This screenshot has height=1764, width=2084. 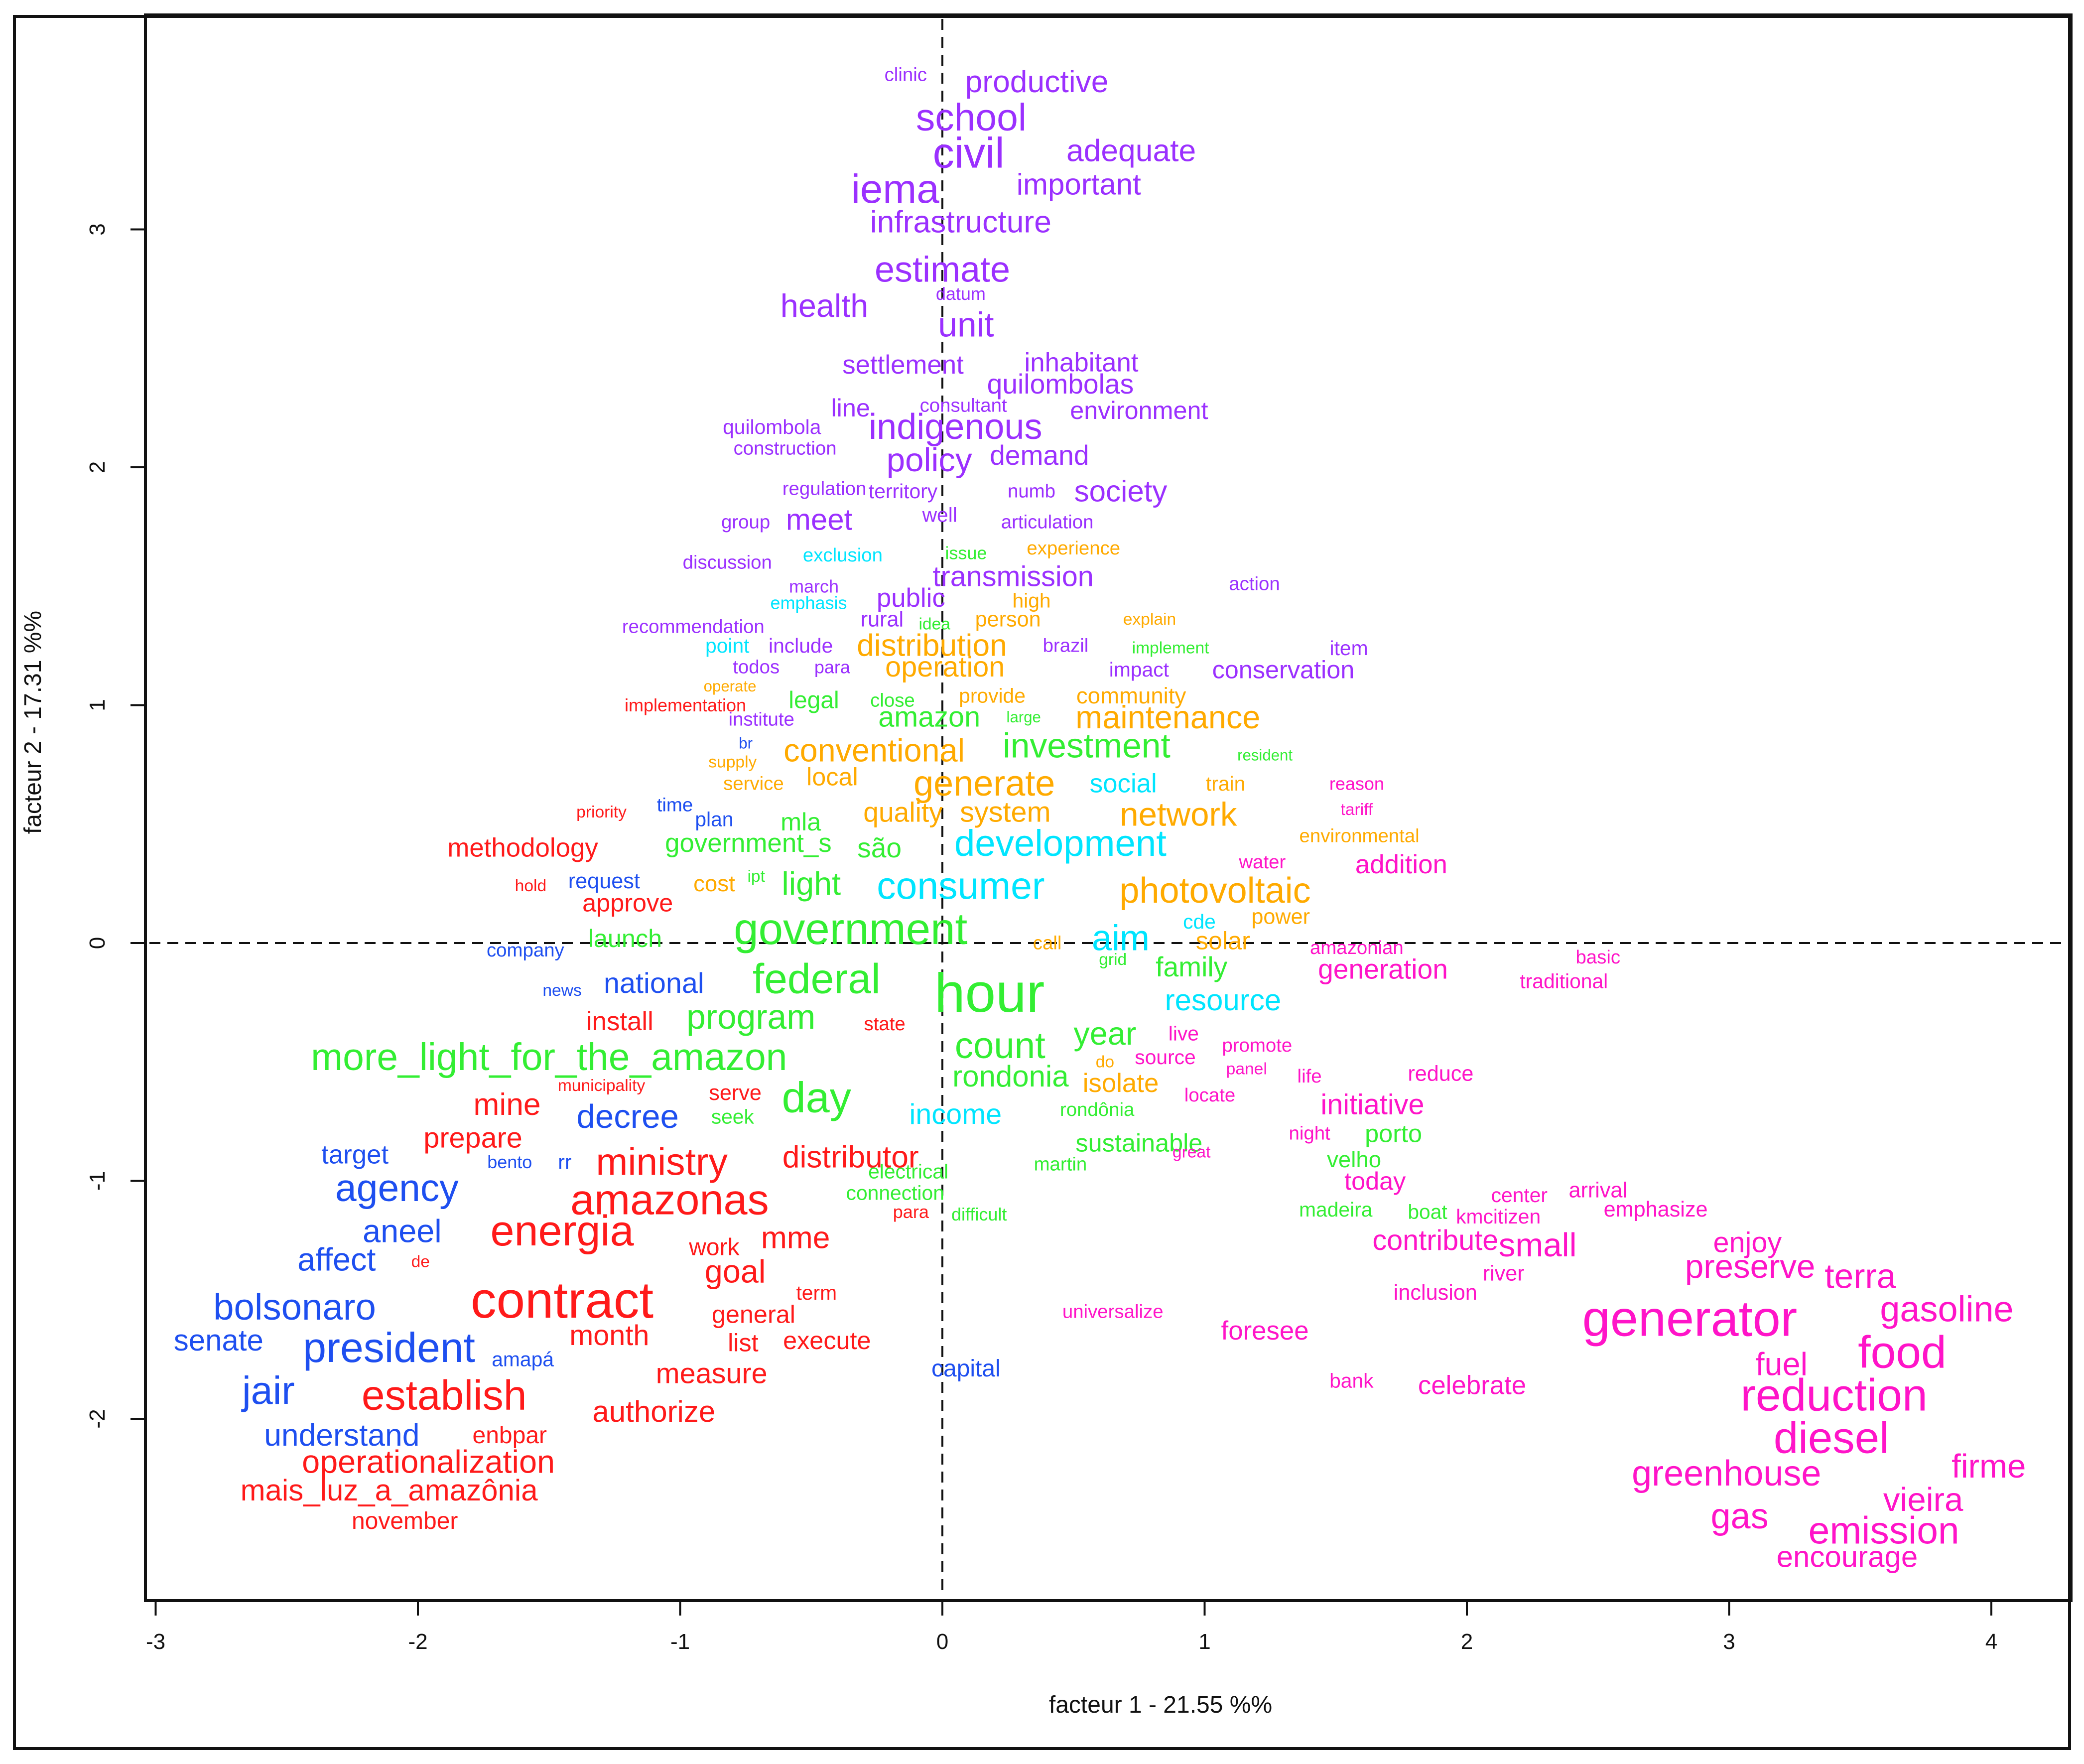 I want to click on word-label: resident, so click(x=1265, y=755).